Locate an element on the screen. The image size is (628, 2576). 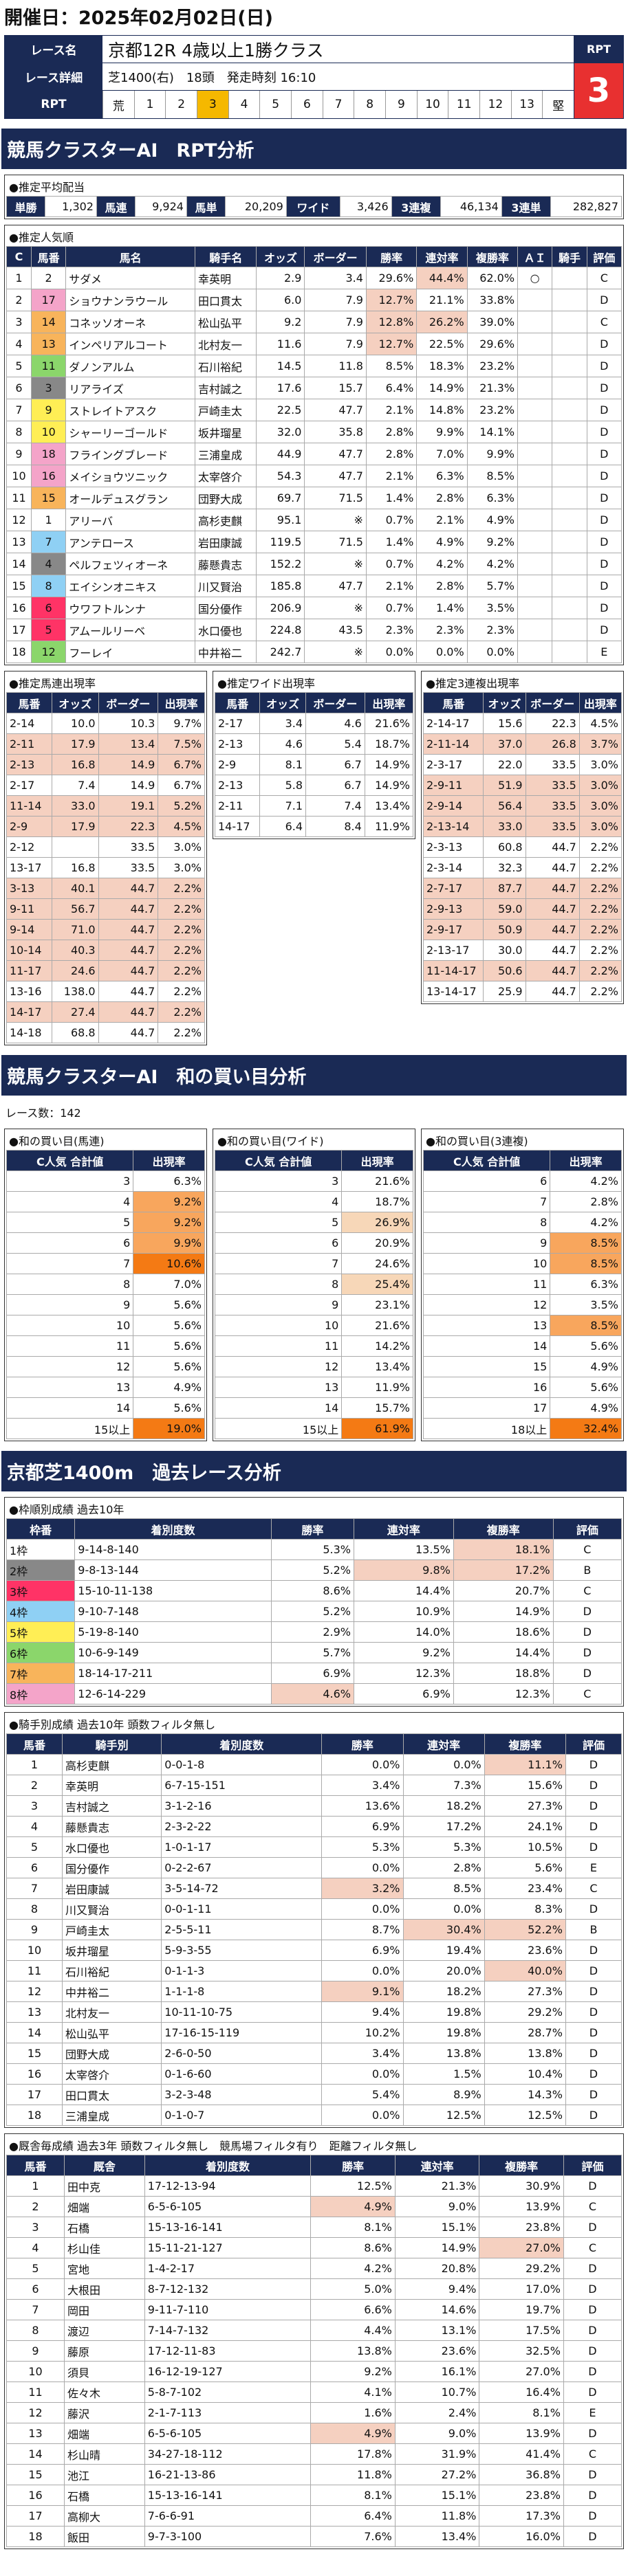
cell: 11 is located at coordinates (19, 498).